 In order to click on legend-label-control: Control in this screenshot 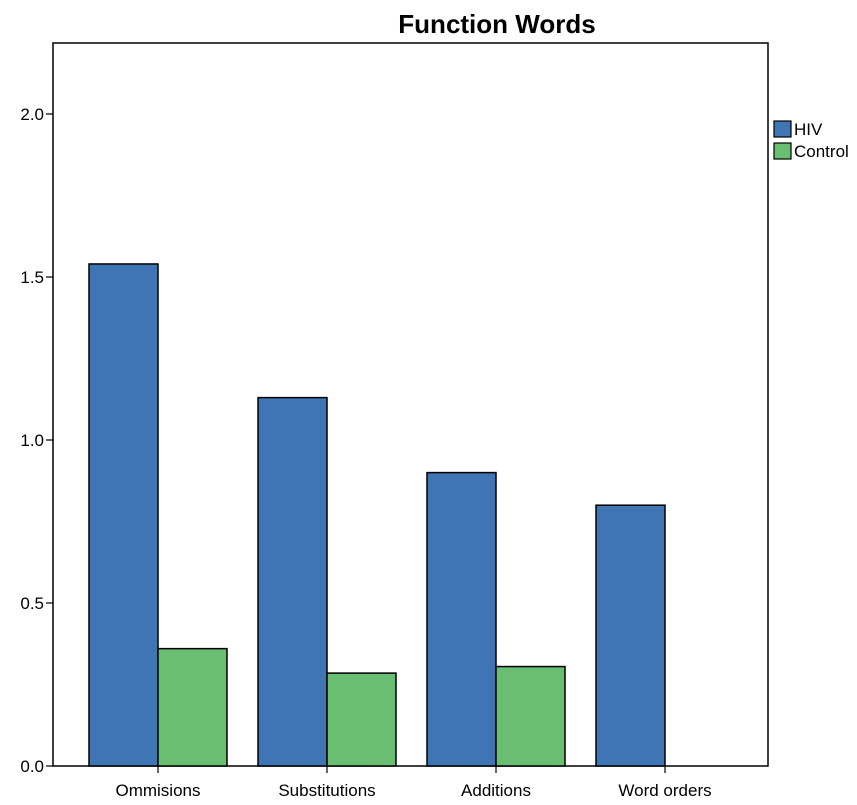, I will do `click(821, 151)`.